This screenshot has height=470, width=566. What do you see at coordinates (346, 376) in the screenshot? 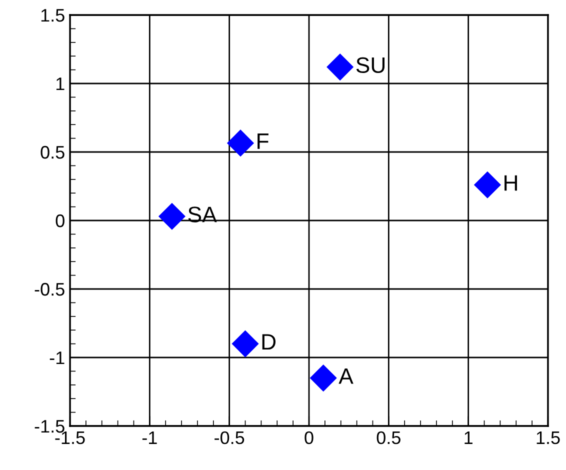
I see `annotation: A` at bounding box center [346, 376].